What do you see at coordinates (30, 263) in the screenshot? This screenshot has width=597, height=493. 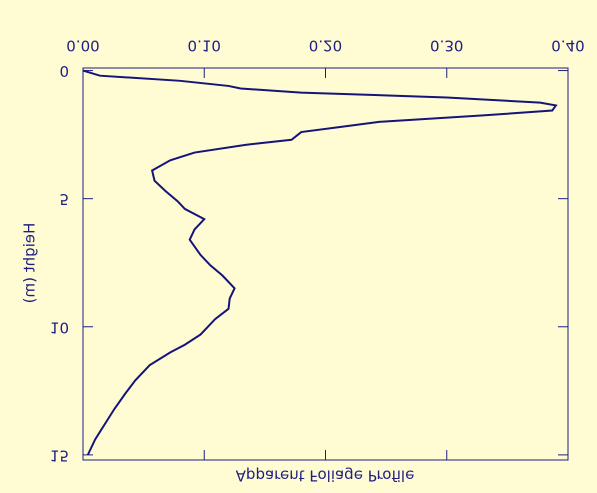 I see `y-axis-label: Height (m)` at bounding box center [30, 263].